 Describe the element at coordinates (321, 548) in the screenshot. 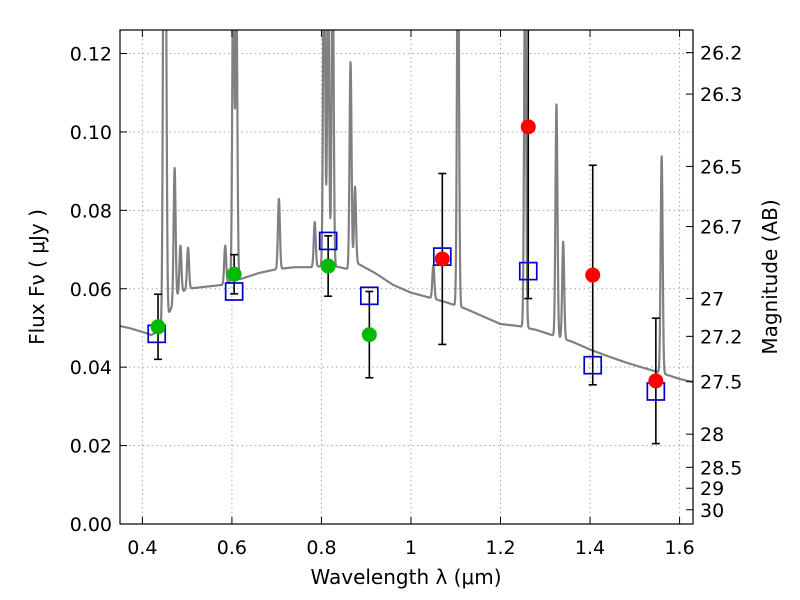

I see `x-tick-label: 0.8` at that location.